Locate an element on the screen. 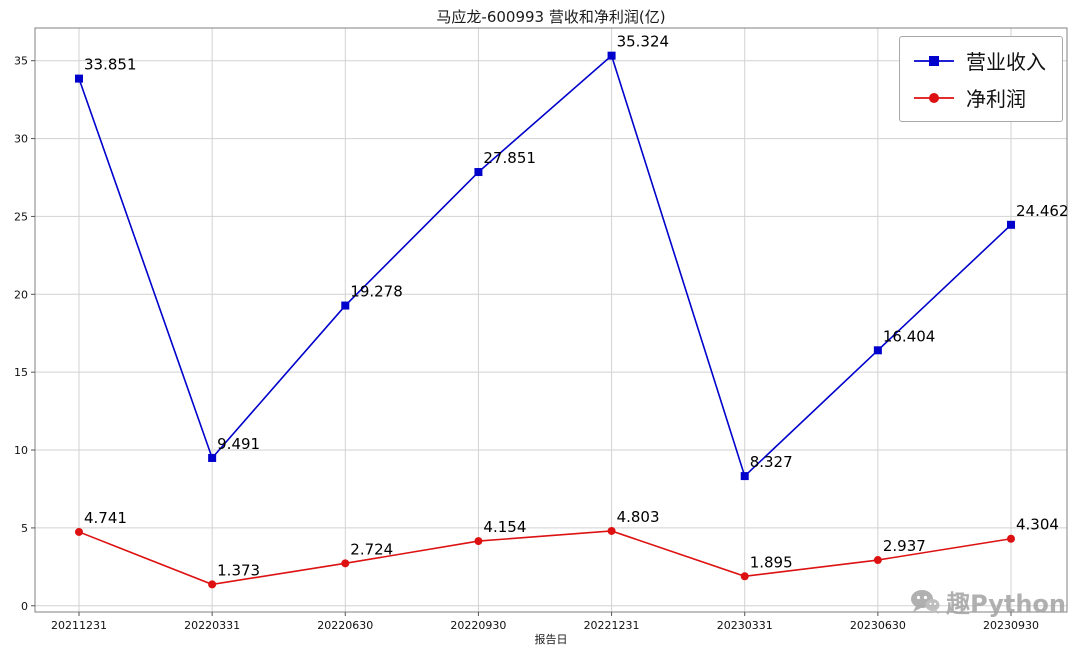 Image resolution: width=1080 pixels, height=653 pixels. svg-text: 20 is located at coordinates (21, 294).